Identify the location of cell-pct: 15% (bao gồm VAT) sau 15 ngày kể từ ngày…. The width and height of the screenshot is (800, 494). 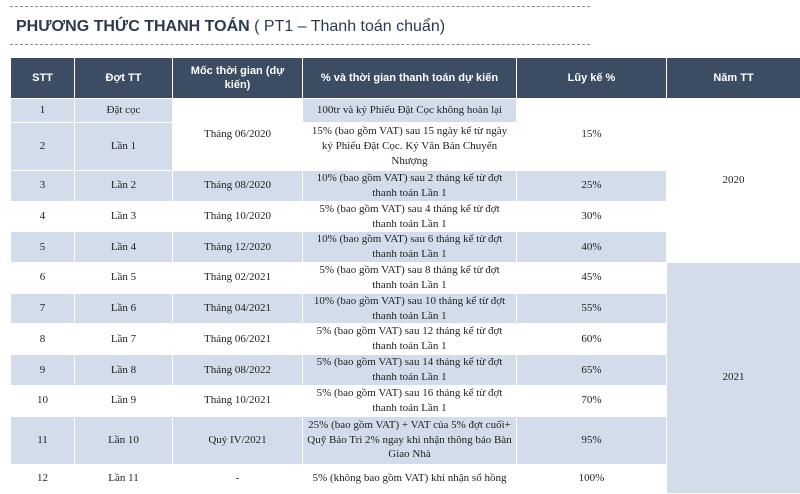
(410, 147).